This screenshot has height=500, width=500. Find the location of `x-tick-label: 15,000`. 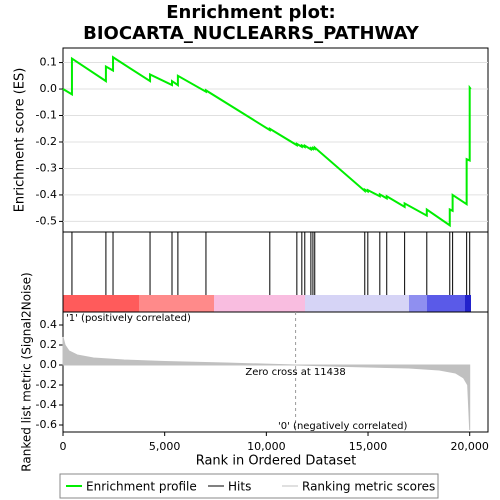

x-tick-label: 15,000 is located at coordinates (368, 446).